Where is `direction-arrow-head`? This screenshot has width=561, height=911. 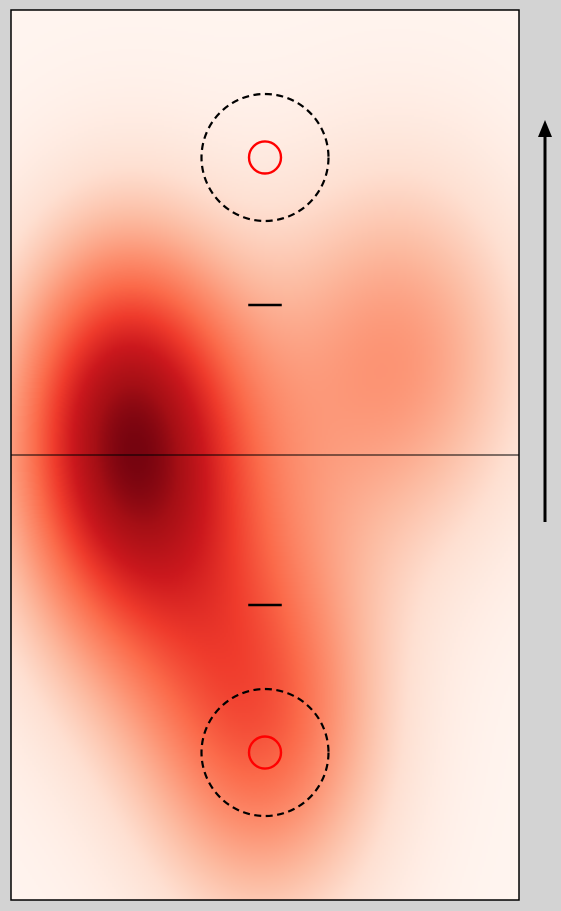
direction-arrow-head is located at coordinates (545, 128).